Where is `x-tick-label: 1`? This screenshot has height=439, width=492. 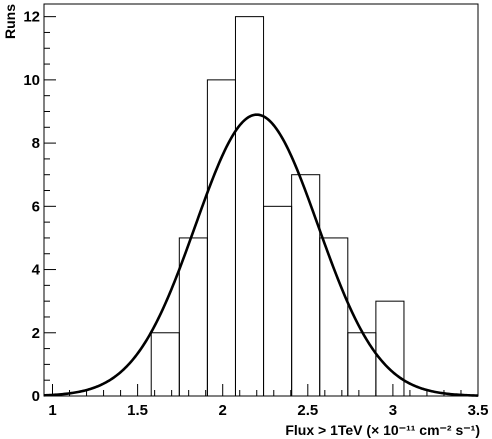 x-tick-label: 1 is located at coordinates (52, 410).